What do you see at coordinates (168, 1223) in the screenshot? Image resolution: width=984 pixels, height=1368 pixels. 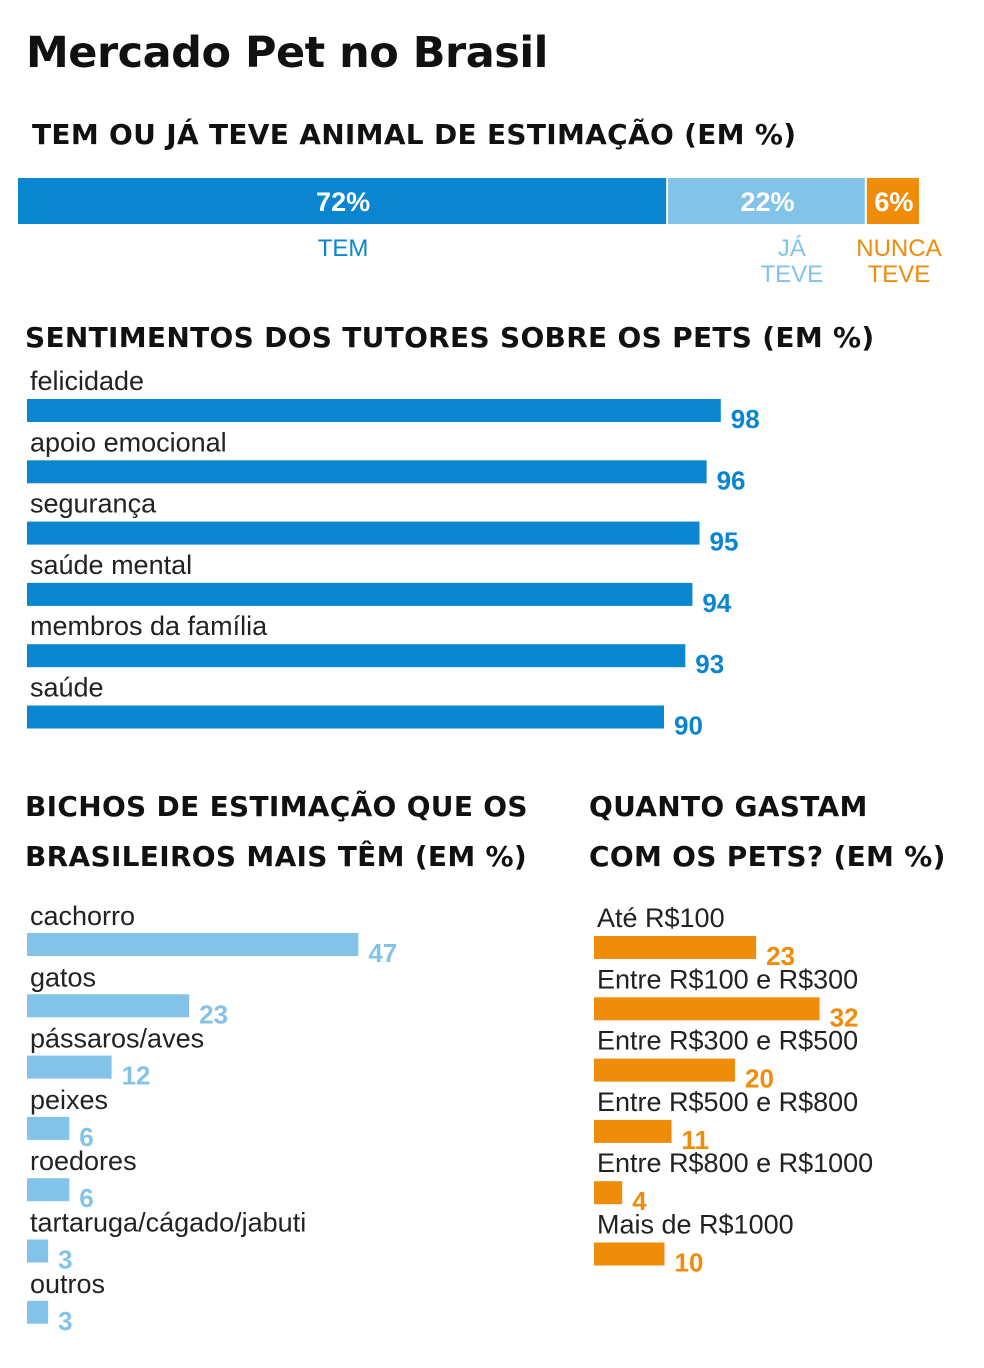 I see `bar-label-2-5: tartaruga/cágado/jabuti` at bounding box center [168, 1223].